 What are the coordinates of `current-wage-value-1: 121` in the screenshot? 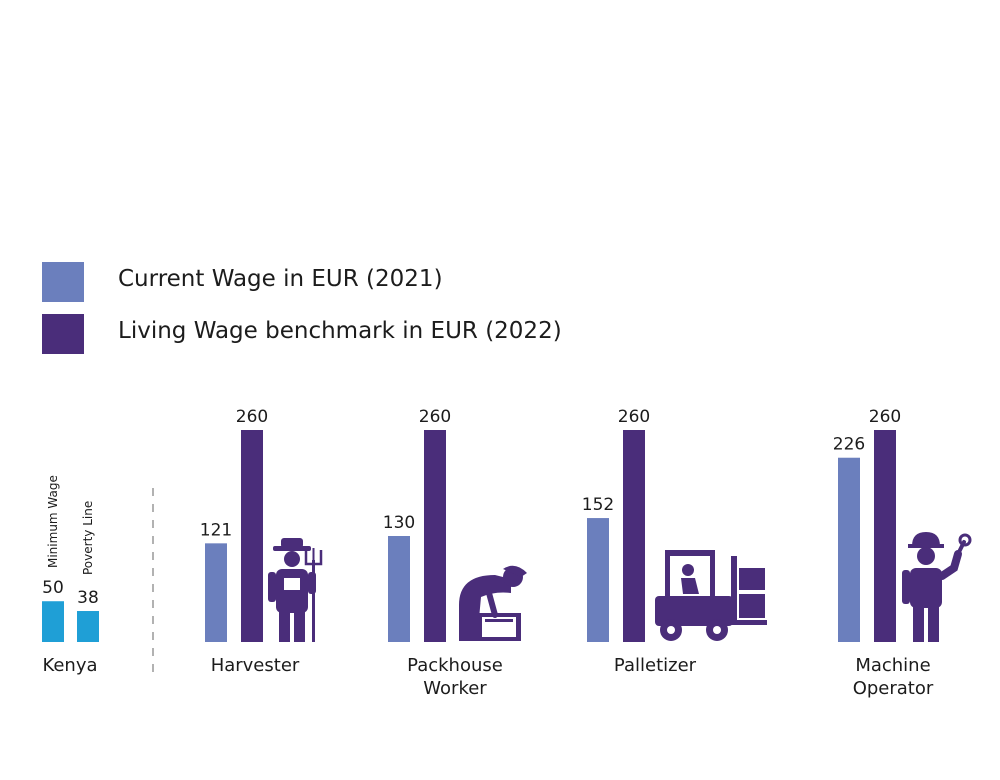 It's located at (216, 530).